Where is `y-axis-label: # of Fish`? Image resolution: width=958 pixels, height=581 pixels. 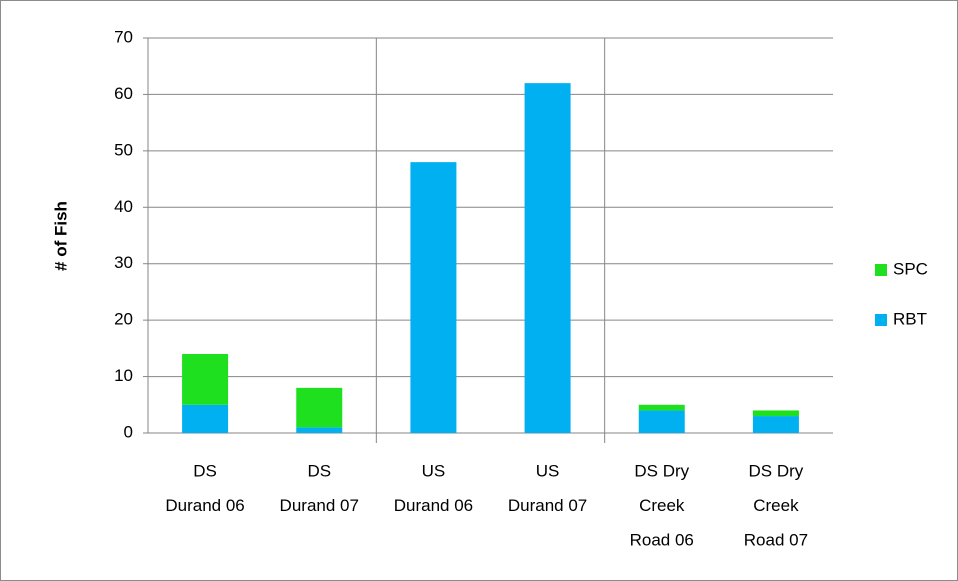
y-axis-label: # of Fish is located at coordinates (60, 236).